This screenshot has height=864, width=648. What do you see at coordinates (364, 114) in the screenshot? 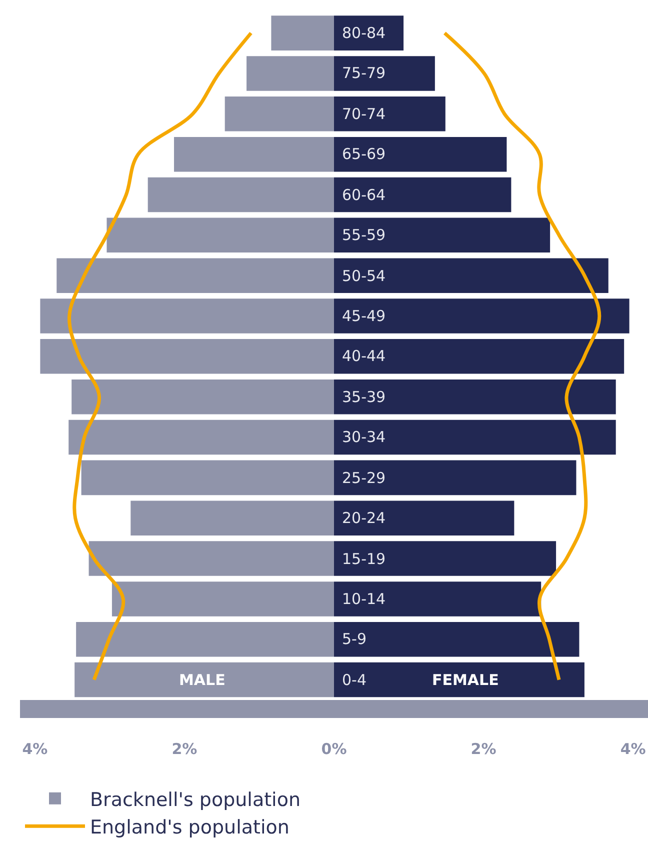
I see `y-tick-label: 70-74` at bounding box center [364, 114].